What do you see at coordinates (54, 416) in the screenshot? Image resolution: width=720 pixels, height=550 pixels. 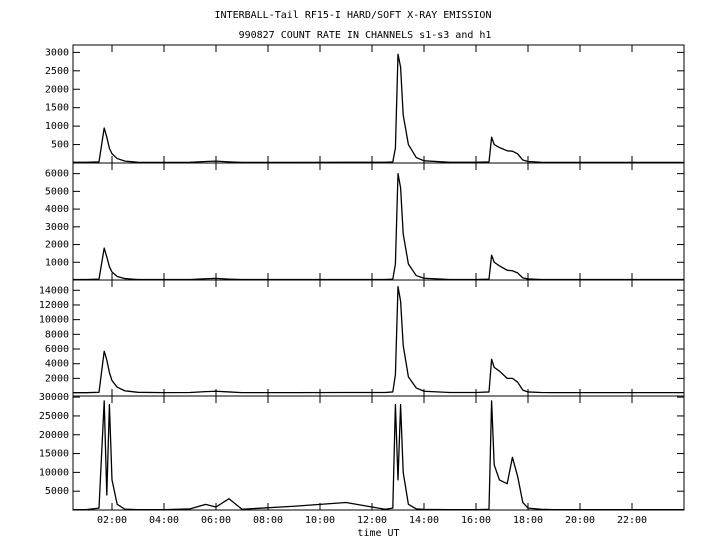 I see `y-tick-label: 25000` at bounding box center [54, 416].